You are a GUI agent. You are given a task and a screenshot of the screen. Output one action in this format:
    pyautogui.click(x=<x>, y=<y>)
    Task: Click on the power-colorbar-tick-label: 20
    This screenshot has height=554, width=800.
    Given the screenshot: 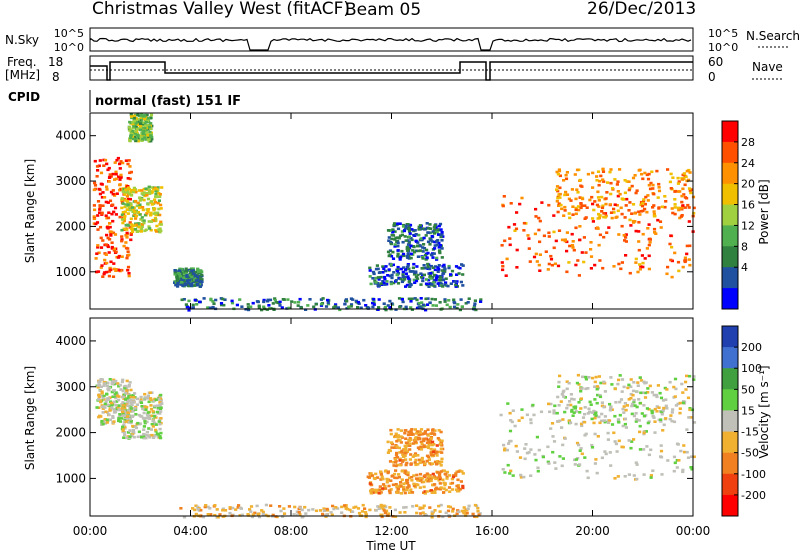 What is the action you would take?
    pyautogui.click(x=748, y=184)
    